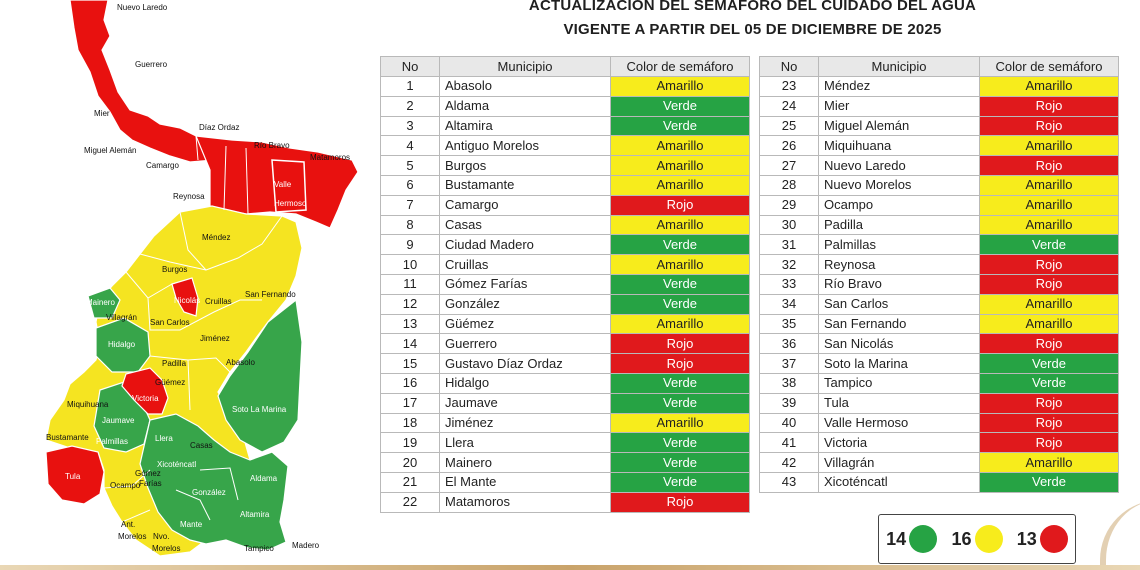 Image resolution: width=1140 pixels, height=570 pixels. I want to click on map-label-abasolo: Abasolo, so click(240, 362).